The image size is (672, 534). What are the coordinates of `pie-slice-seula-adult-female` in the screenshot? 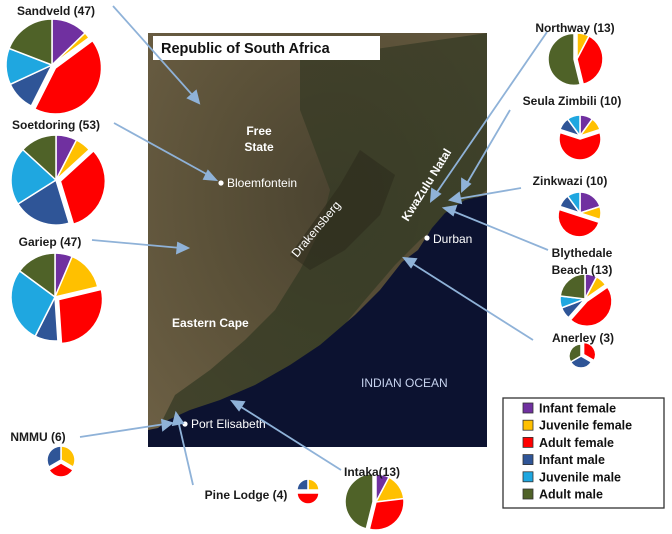 It's located at (580, 146).